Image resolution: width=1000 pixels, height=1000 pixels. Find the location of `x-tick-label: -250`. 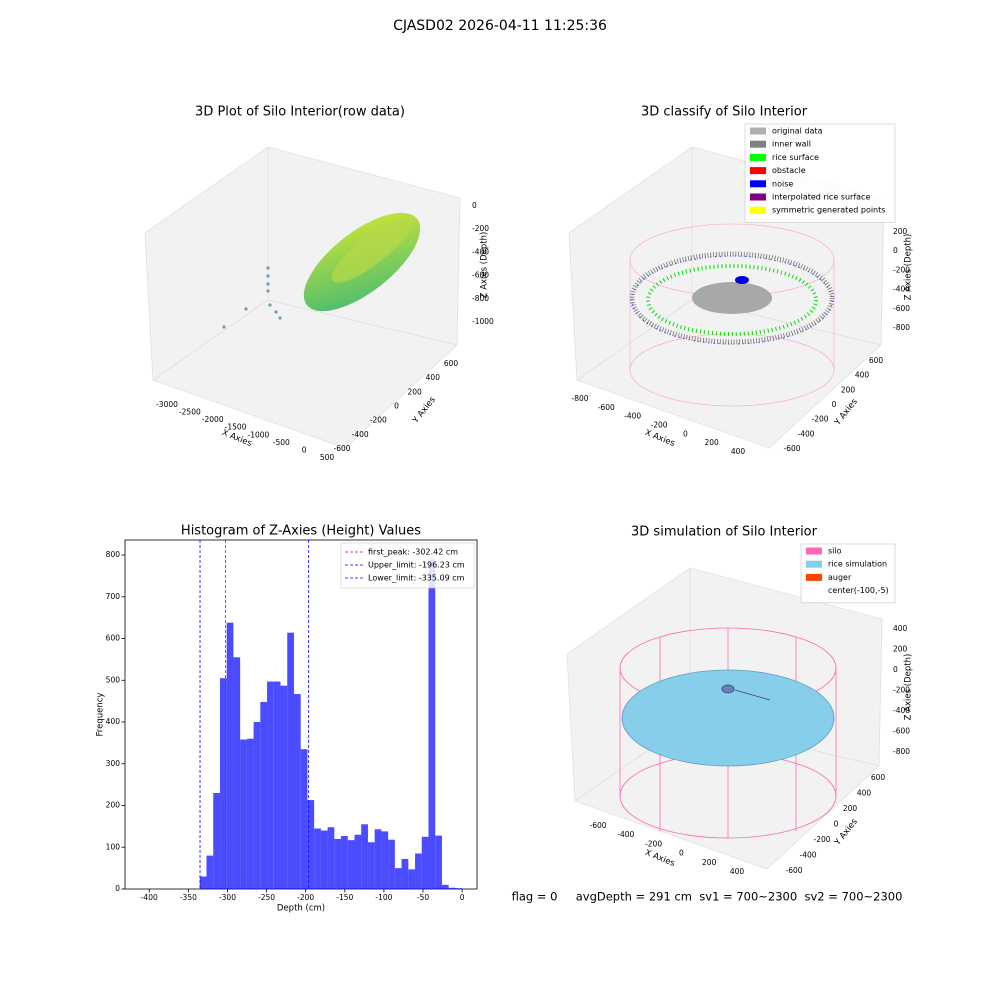

x-tick-label: -250 is located at coordinates (266, 897).